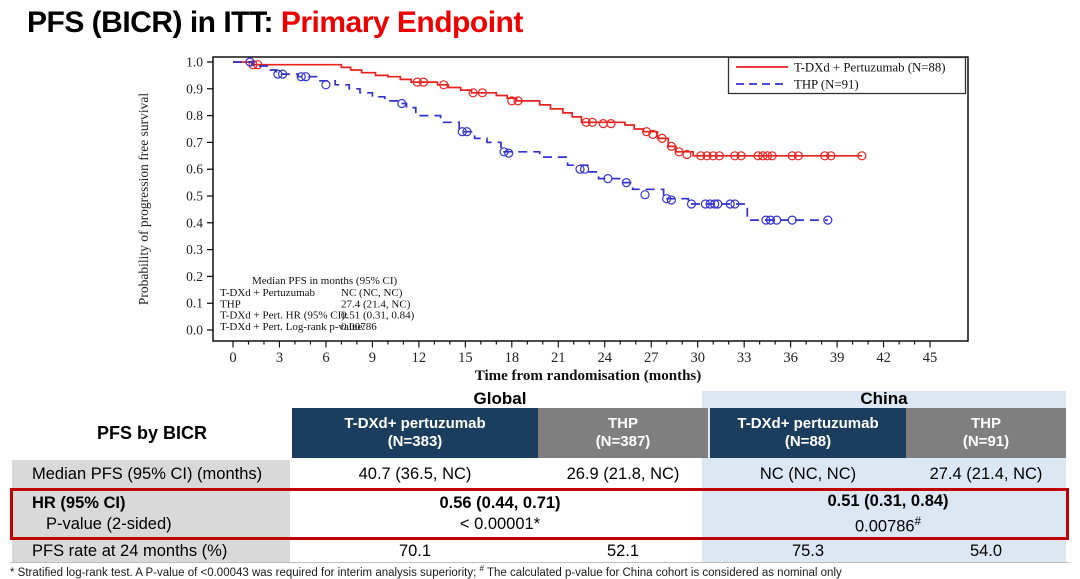 Image resolution: width=1080 pixels, height=579 pixels. I want to click on svg-text: 0.51 (0.31, 0.84), so click(378, 316).